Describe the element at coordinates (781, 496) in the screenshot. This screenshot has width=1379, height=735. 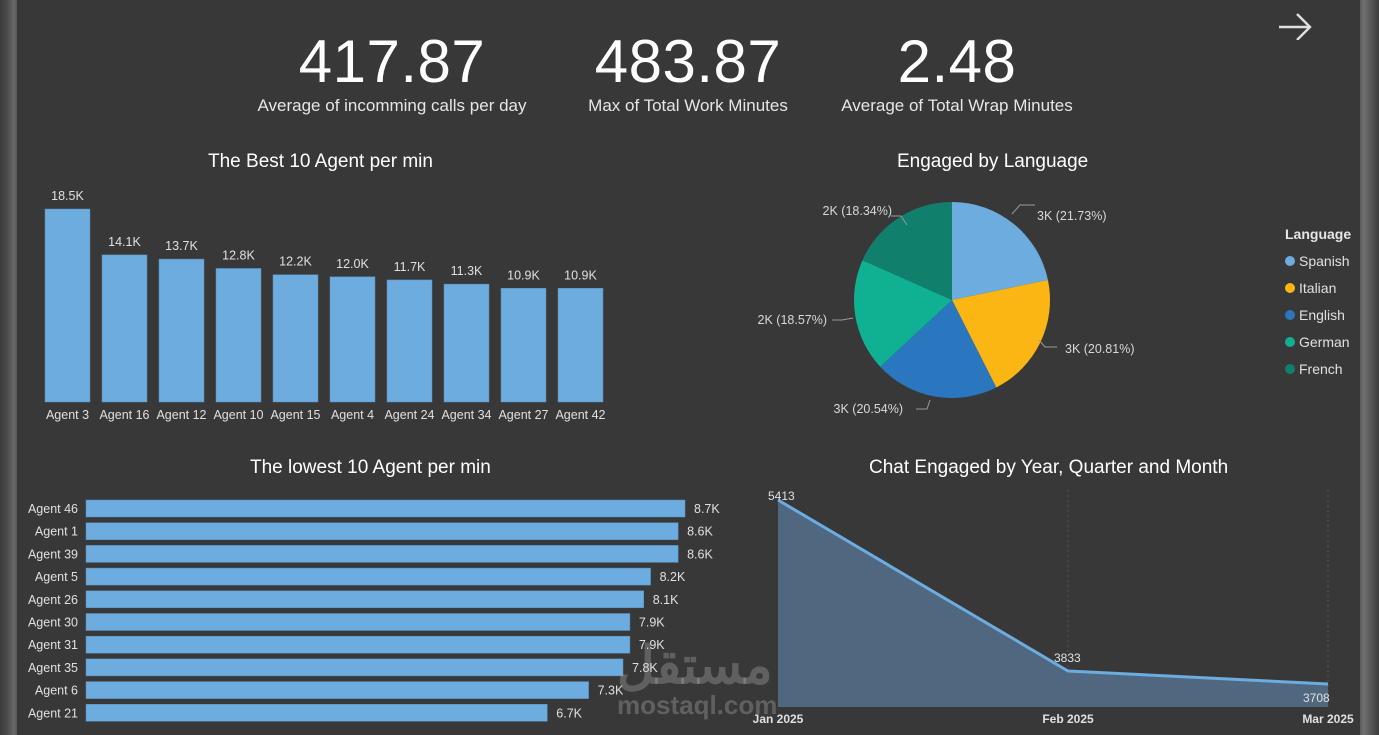
I see `point-label: 5413` at that location.